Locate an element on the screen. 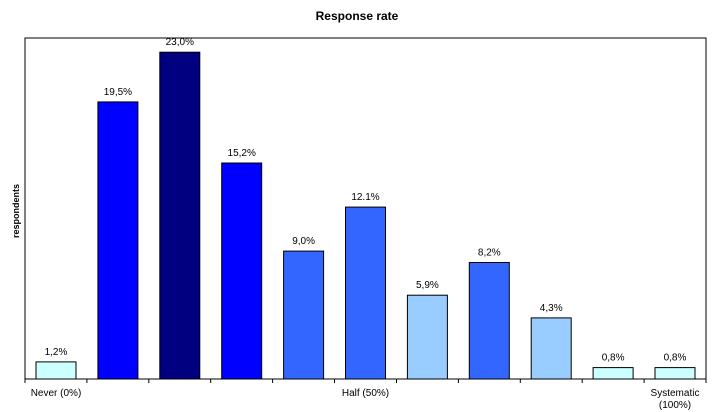 Image resolution: width=714 pixels, height=412 pixels. x-ticks-group is located at coordinates (365, 381).